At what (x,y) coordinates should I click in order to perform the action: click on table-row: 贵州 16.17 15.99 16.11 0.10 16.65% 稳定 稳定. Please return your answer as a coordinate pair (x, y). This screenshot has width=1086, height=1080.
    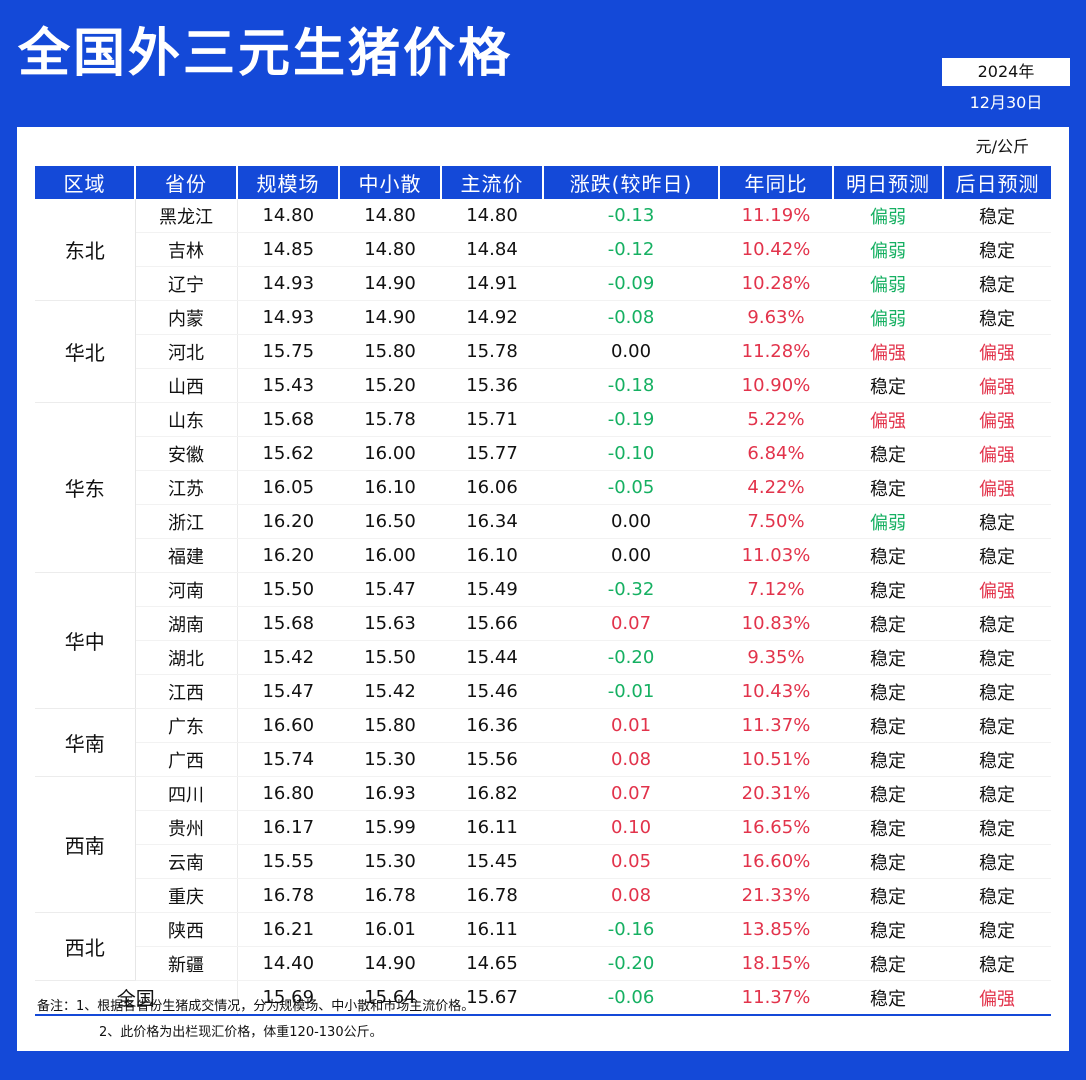
    Looking at the image, I should click on (543, 827).